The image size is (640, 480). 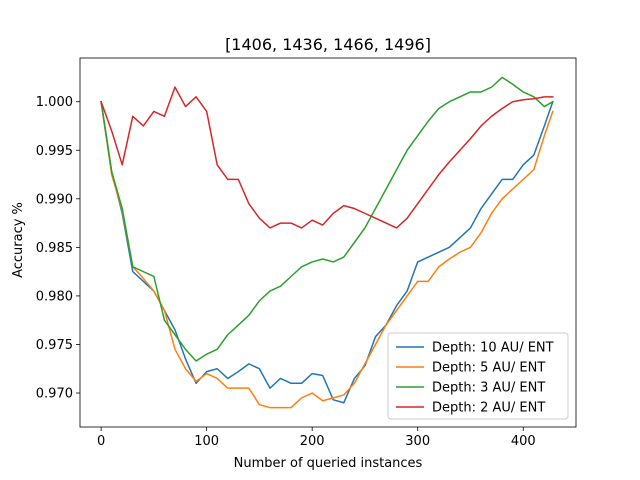 I want to click on chart-title: [1406, 1436, 1466, 1496], so click(x=328, y=44).